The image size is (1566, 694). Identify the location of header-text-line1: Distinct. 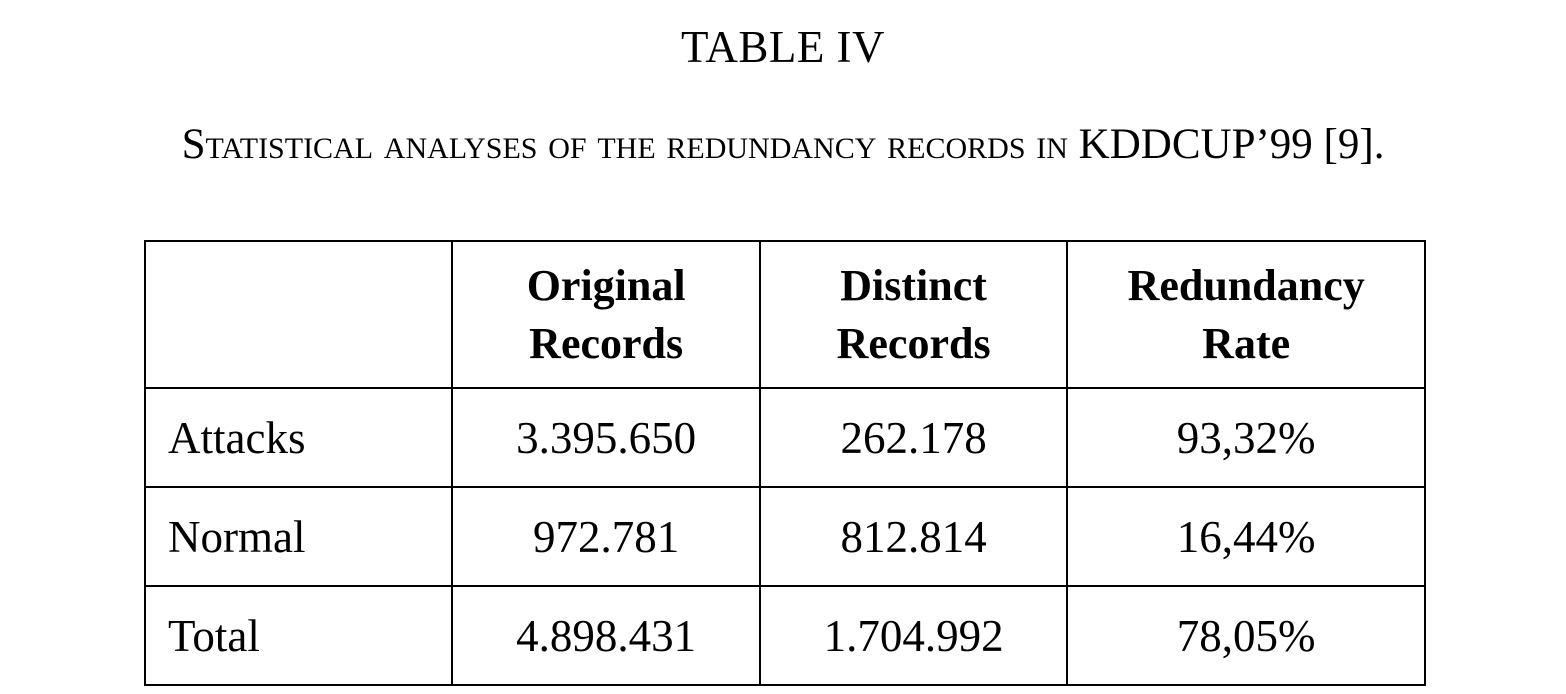
(913, 285).